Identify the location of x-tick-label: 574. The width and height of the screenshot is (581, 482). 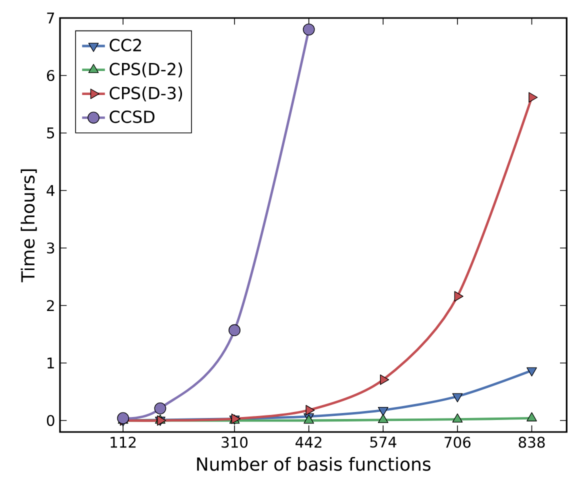
(383, 442).